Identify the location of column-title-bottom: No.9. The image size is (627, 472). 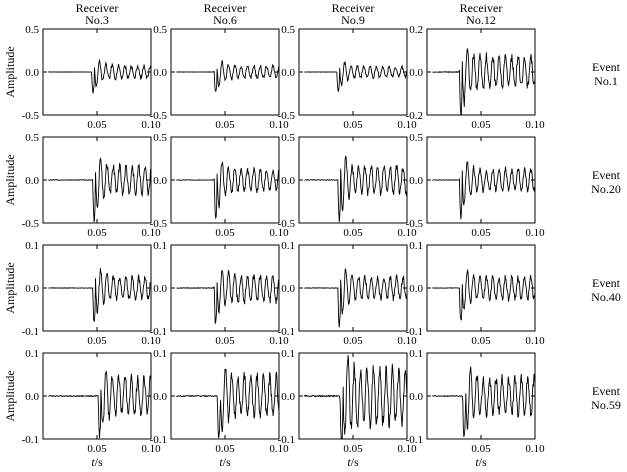
(353, 20).